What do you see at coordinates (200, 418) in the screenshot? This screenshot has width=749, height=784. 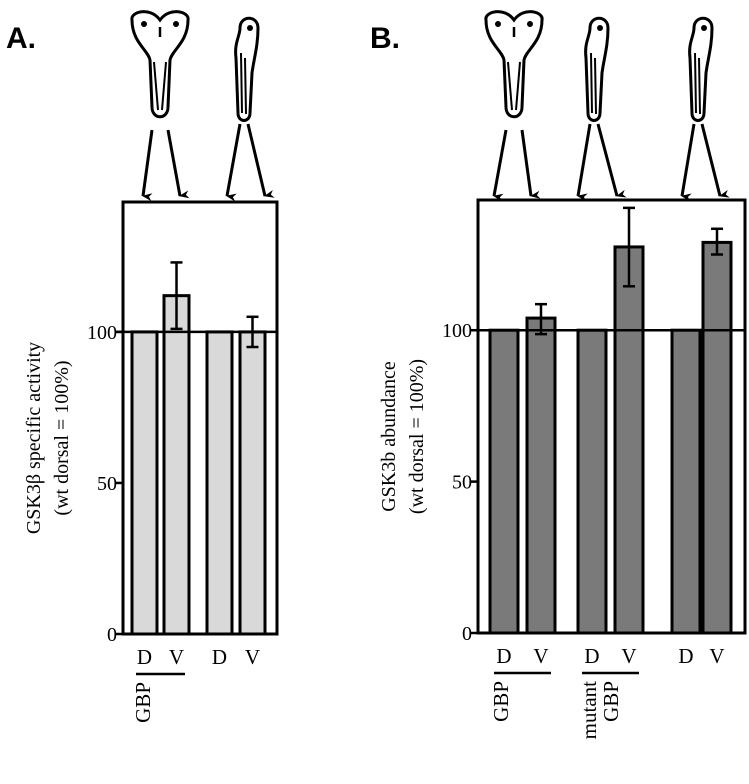 I see `plot-frame` at bounding box center [200, 418].